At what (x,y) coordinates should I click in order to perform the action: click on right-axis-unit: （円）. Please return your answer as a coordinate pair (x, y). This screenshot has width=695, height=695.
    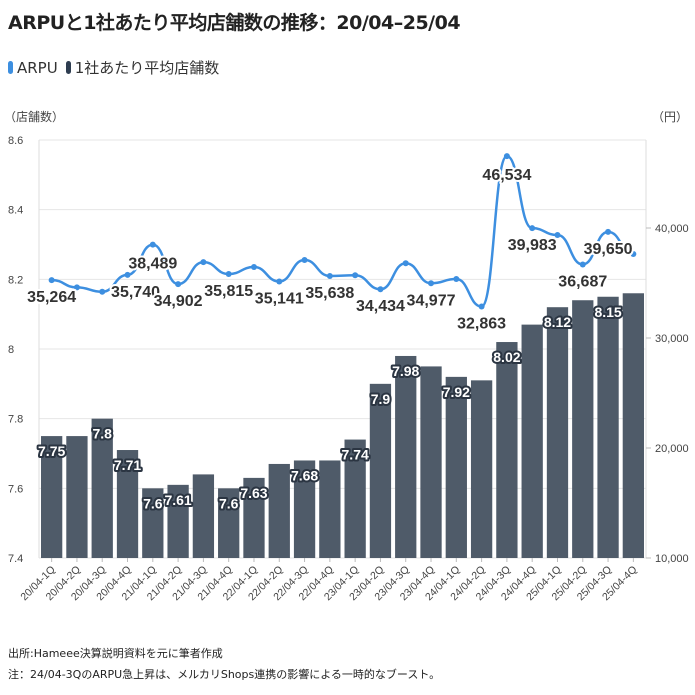
    Looking at the image, I should click on (670, 117).